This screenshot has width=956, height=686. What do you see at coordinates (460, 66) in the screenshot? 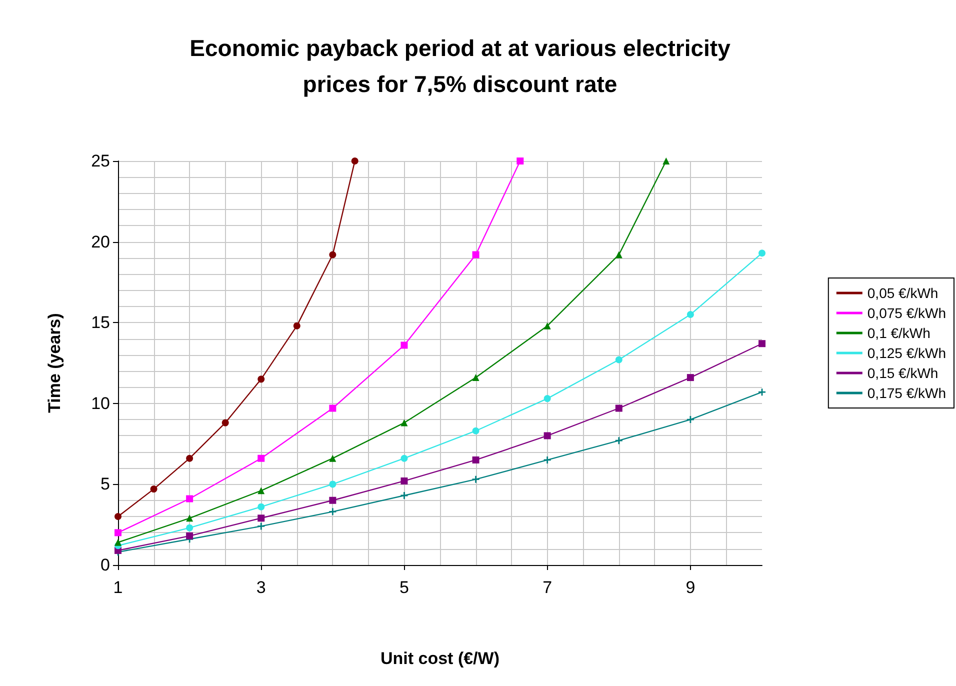
I see `chart-title: Economic payback period at at various electricity prices for 7,5% discount rate` at bounding box center [460, 66].